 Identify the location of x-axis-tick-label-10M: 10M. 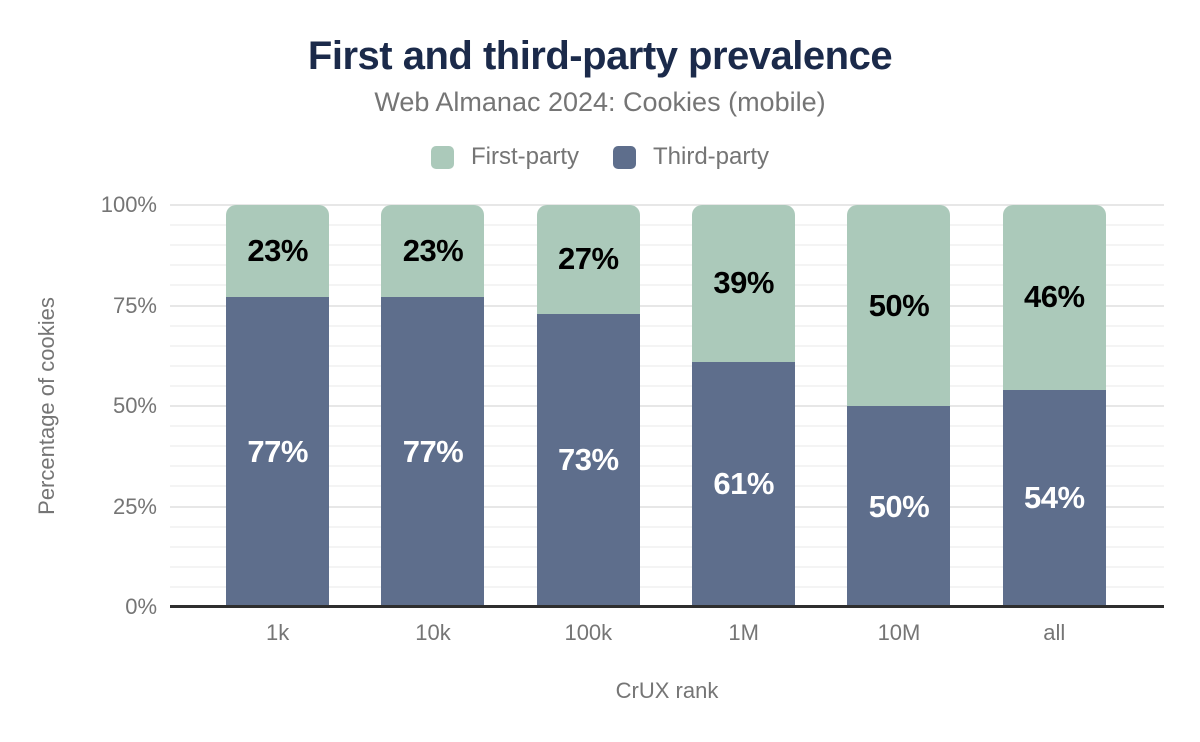
(899, 632).